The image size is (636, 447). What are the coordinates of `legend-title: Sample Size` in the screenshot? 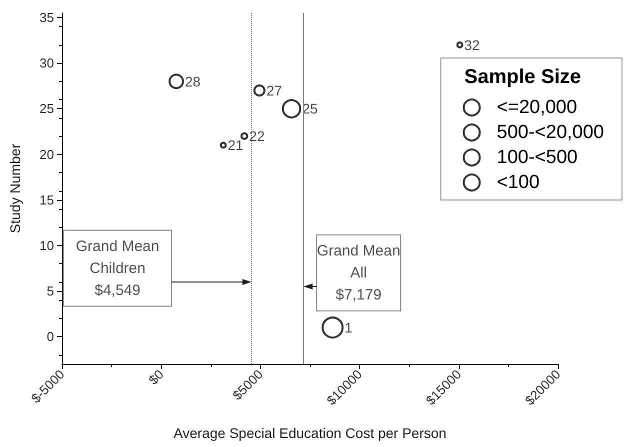 It's located at (522, 77).